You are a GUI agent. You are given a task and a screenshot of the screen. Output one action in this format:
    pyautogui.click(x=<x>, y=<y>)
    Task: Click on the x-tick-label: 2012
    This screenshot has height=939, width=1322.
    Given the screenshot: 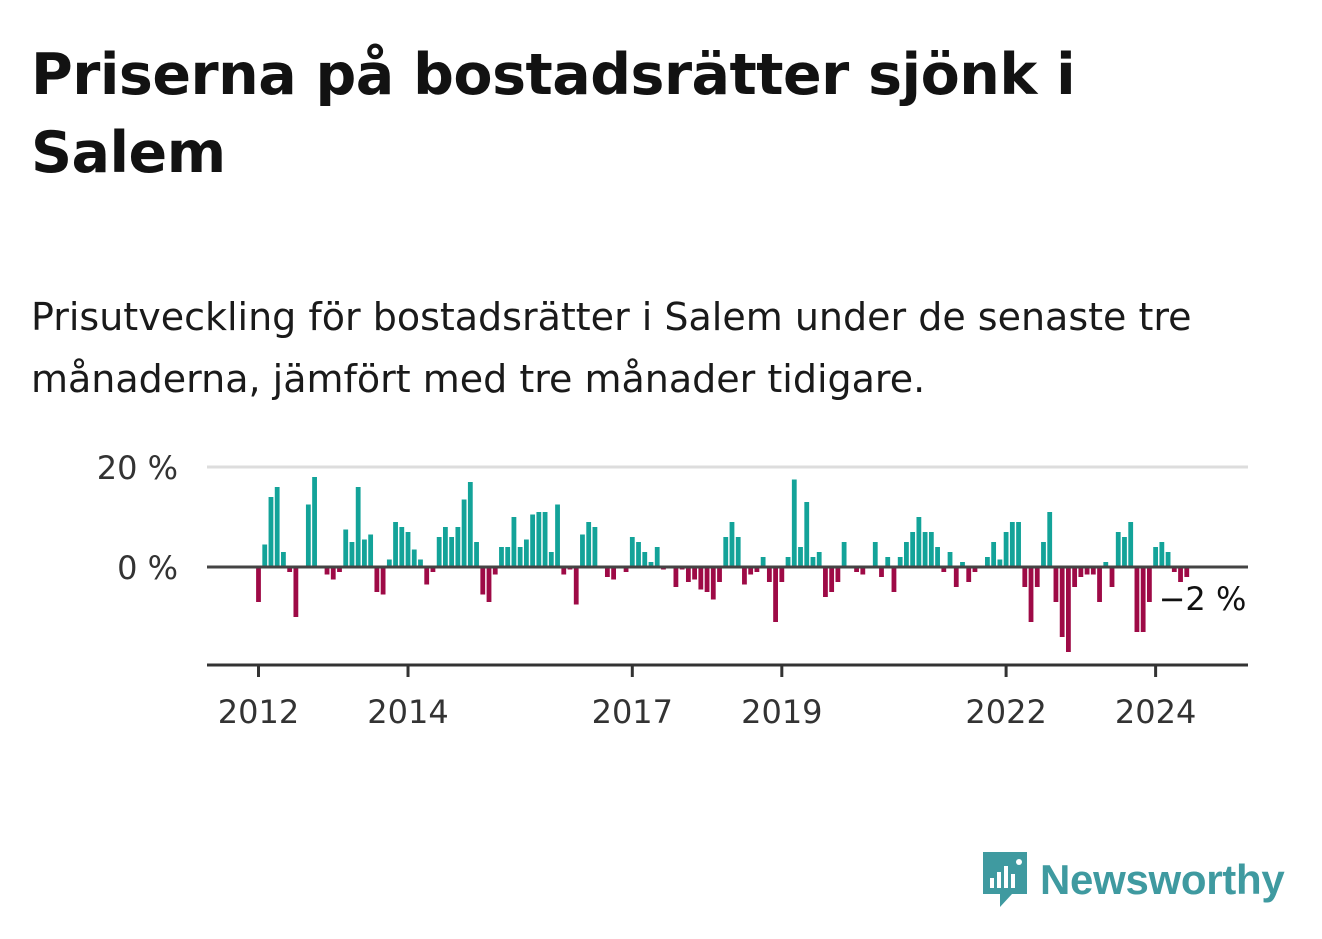 What is the action you would take?
    pyautogui.click(x=258, y=712)
    